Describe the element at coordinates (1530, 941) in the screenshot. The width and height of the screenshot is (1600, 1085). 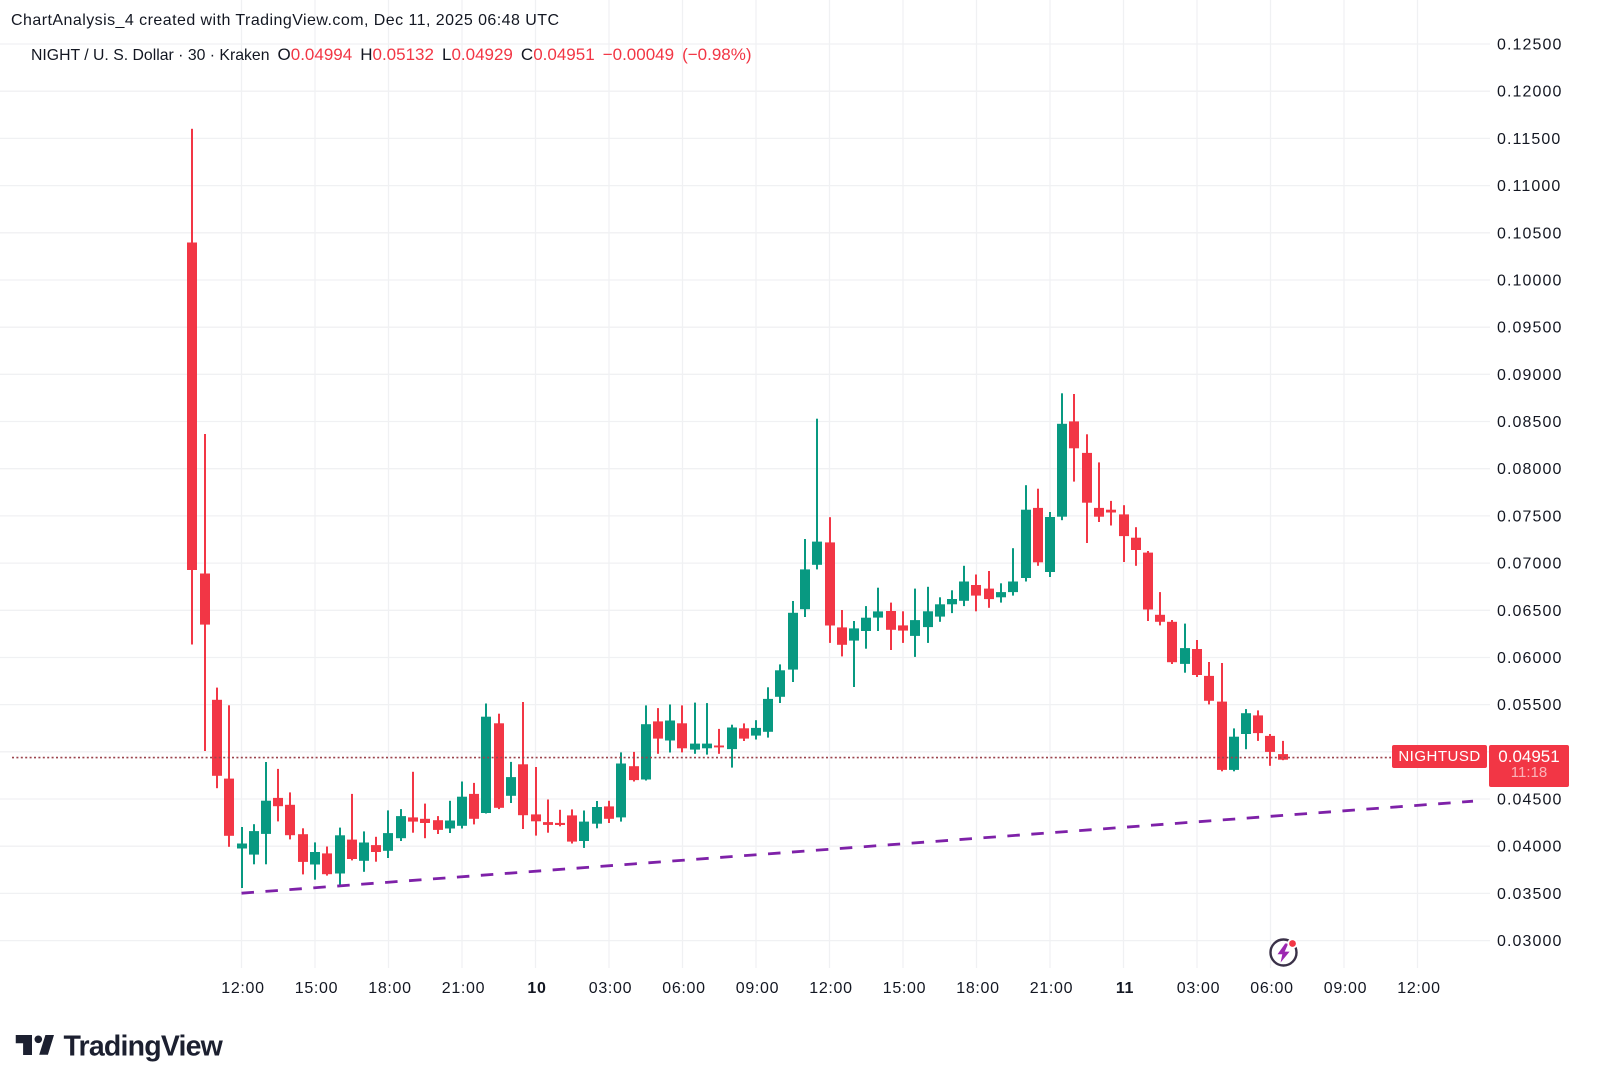
I see `svg-text: 0.03000` at that location.